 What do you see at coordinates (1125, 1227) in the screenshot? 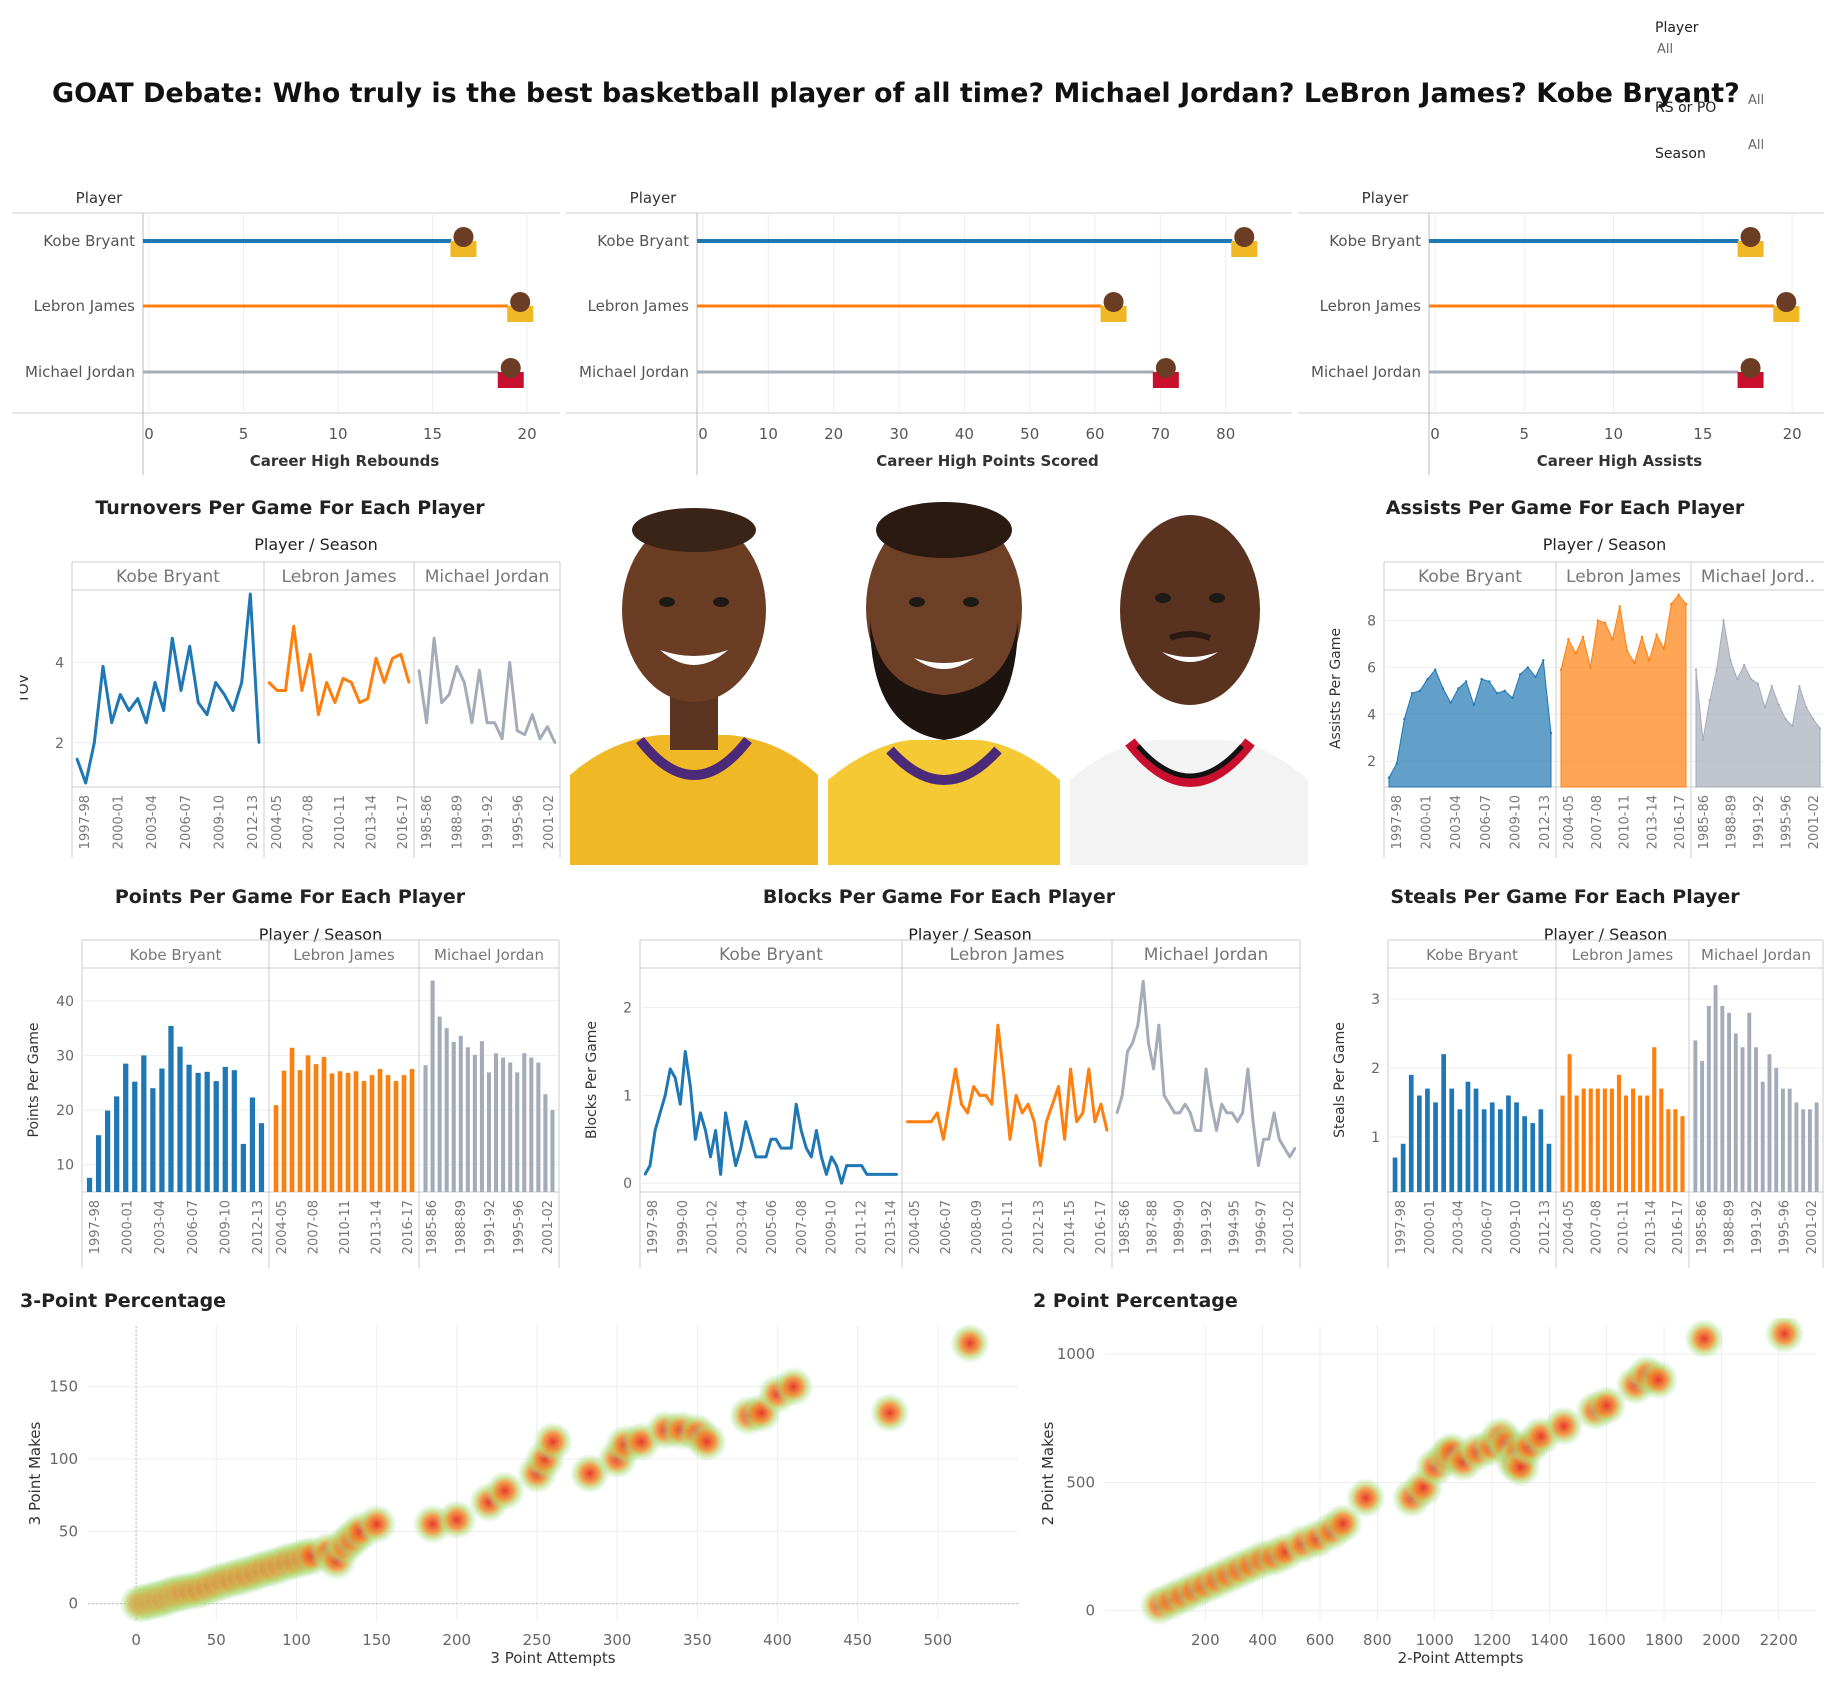
I see `blk-michael-jordan-x-tick: 1985-86` at bounding box center [1125, 1227].